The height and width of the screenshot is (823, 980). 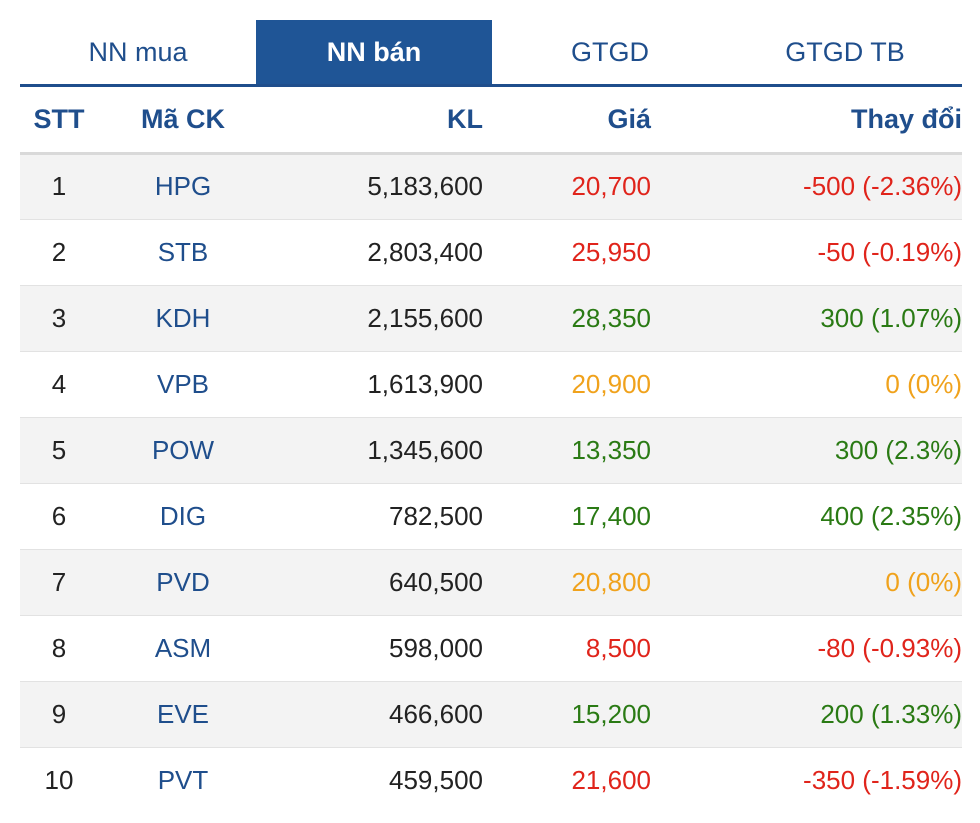 I want to click on table-row: 6 DIG 782,500 17,400 400 (2.35%), so click(x=491, y=516).